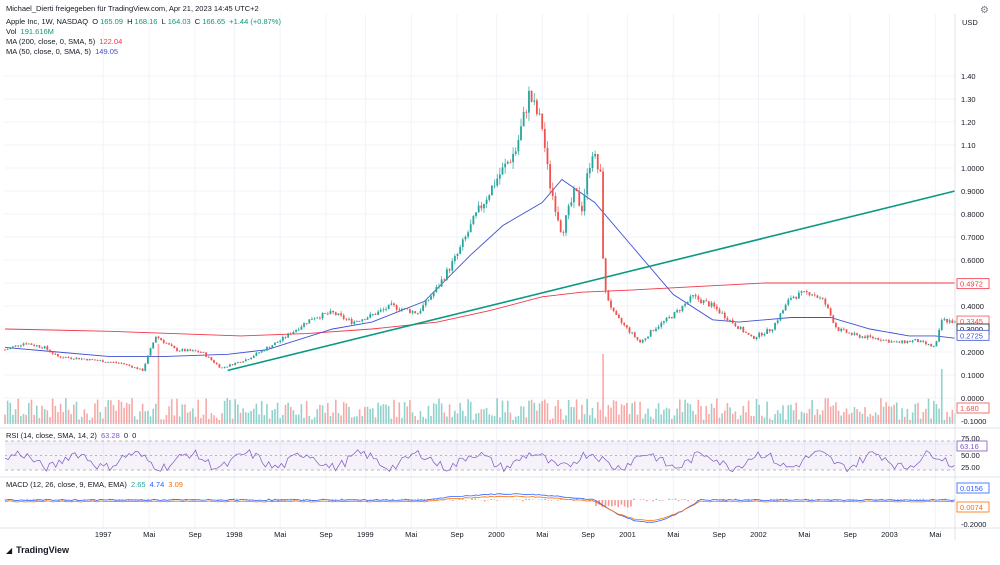 The width and height of the screenshot is (1000, 565). Describe the element at coordinates (758, 534) in the screenshot. I see `time-tick-label: 2002` at that location.